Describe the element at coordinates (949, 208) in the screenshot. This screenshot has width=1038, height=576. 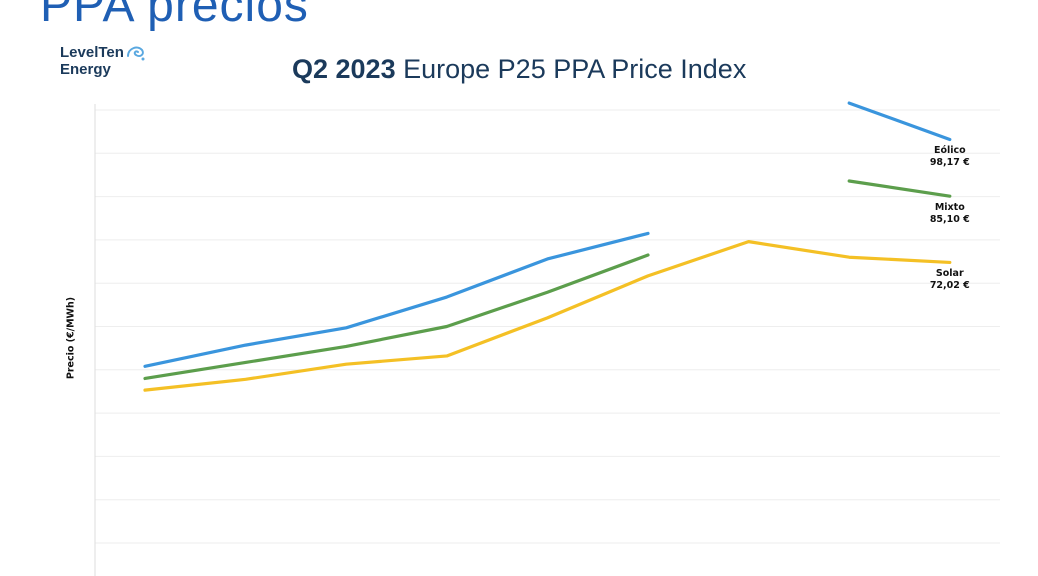
I see `end-label-name: Mixto` at that location.